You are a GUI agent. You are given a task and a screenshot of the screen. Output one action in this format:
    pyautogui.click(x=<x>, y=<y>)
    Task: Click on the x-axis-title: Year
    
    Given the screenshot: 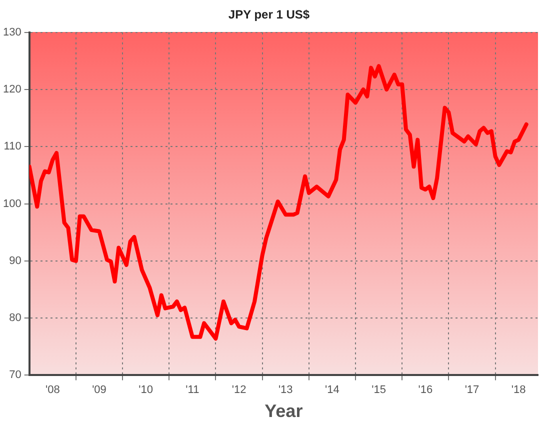 What is the action you would take?
    pyautogui.click(x=283, y=411)
    